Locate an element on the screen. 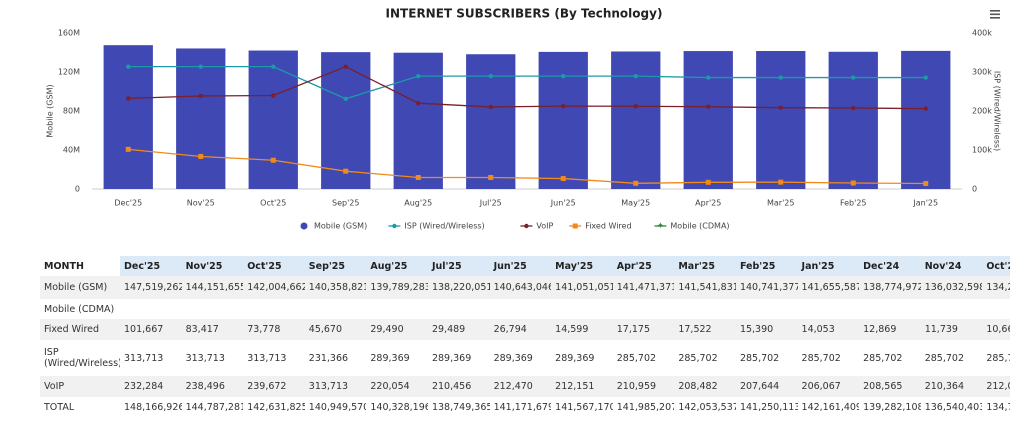  legend-item: ISP (Wired/Wireless) is located at coordinates (436, 226).